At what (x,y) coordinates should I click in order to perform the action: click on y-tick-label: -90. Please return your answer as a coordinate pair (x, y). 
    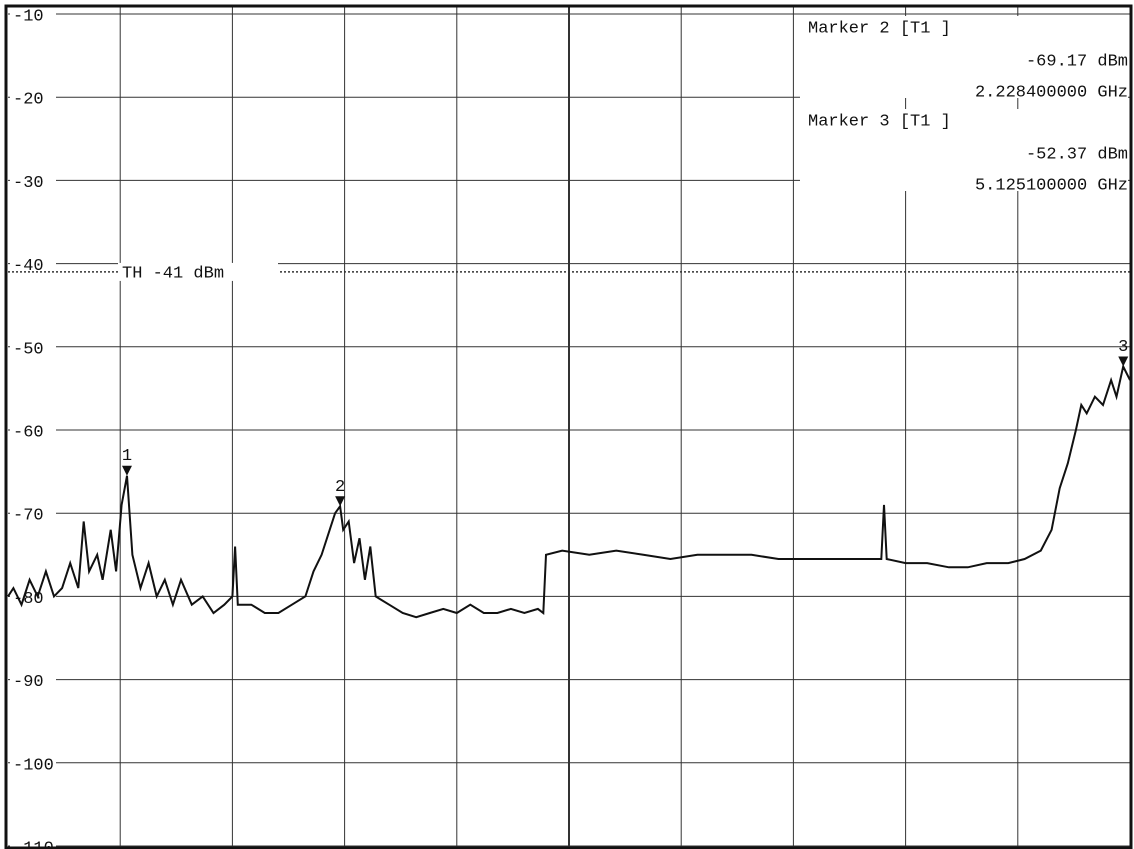
    Looking at the image, I should click on (28, 682).